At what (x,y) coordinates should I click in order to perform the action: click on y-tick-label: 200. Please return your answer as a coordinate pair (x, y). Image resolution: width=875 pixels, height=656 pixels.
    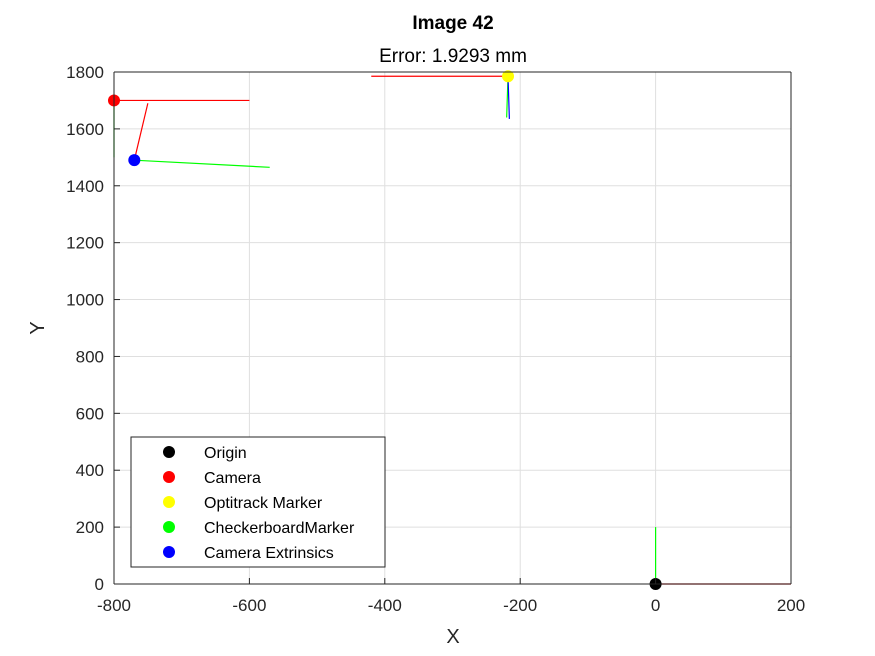
    Looking at the image, I should click on (90, 527).